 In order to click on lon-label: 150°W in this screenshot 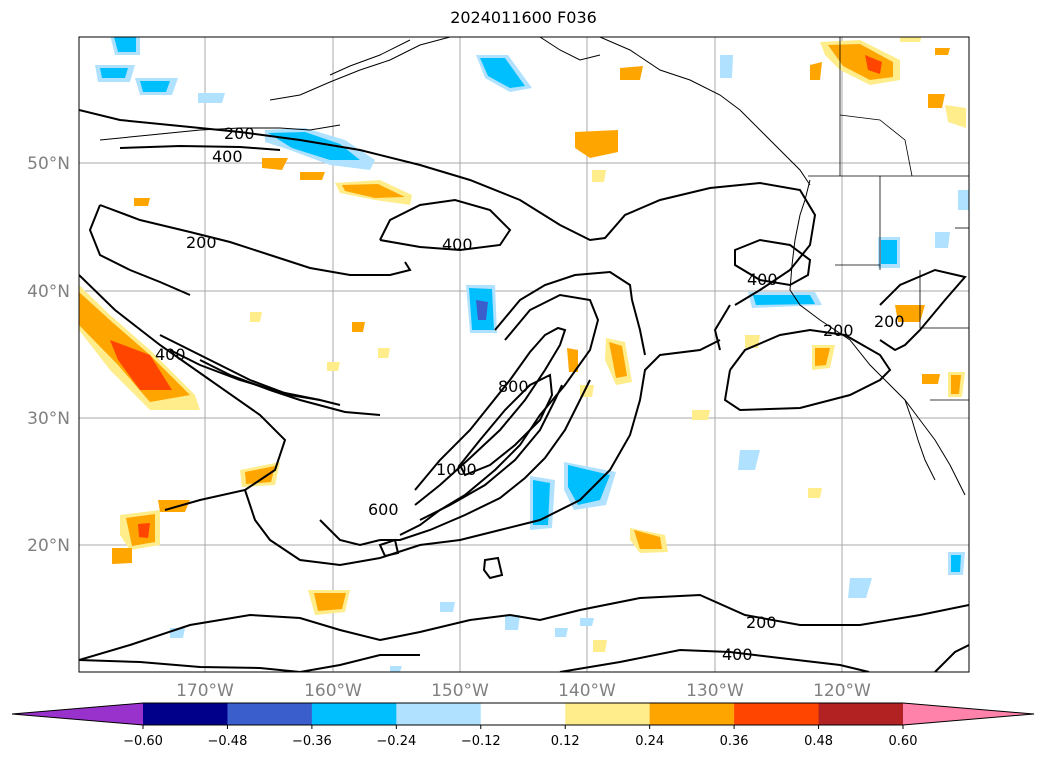, I will do `click(460, 691)`.